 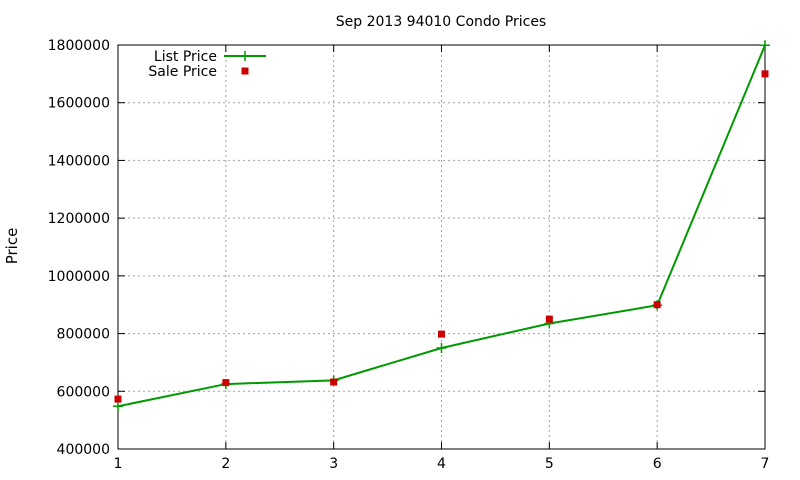 I want to click on x-tick-label: 3, so click(x=333, y=464).